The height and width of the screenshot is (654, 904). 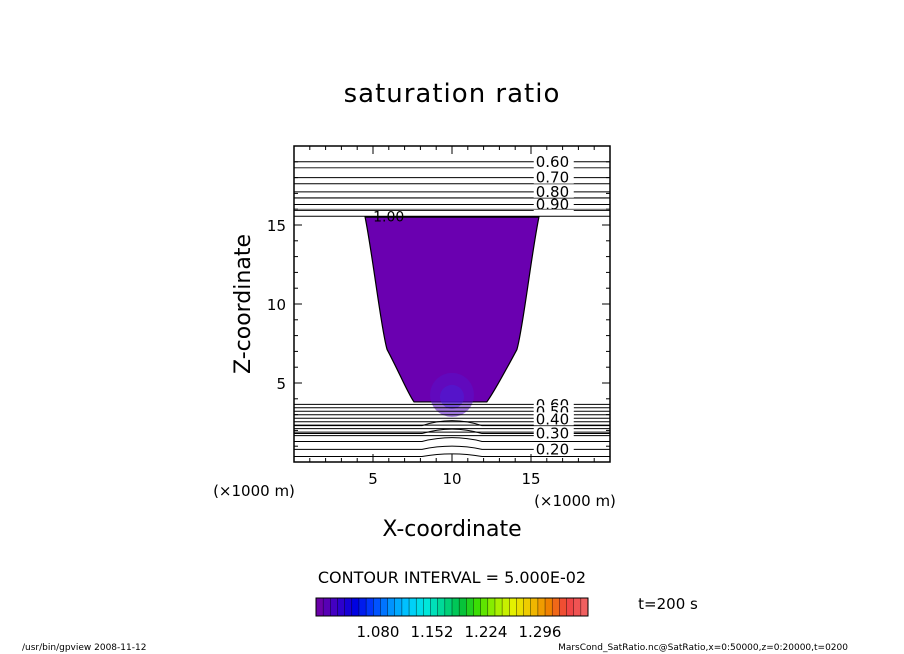 I want to click on contour-label-lower: 0.20, so click(x=552, y=449).